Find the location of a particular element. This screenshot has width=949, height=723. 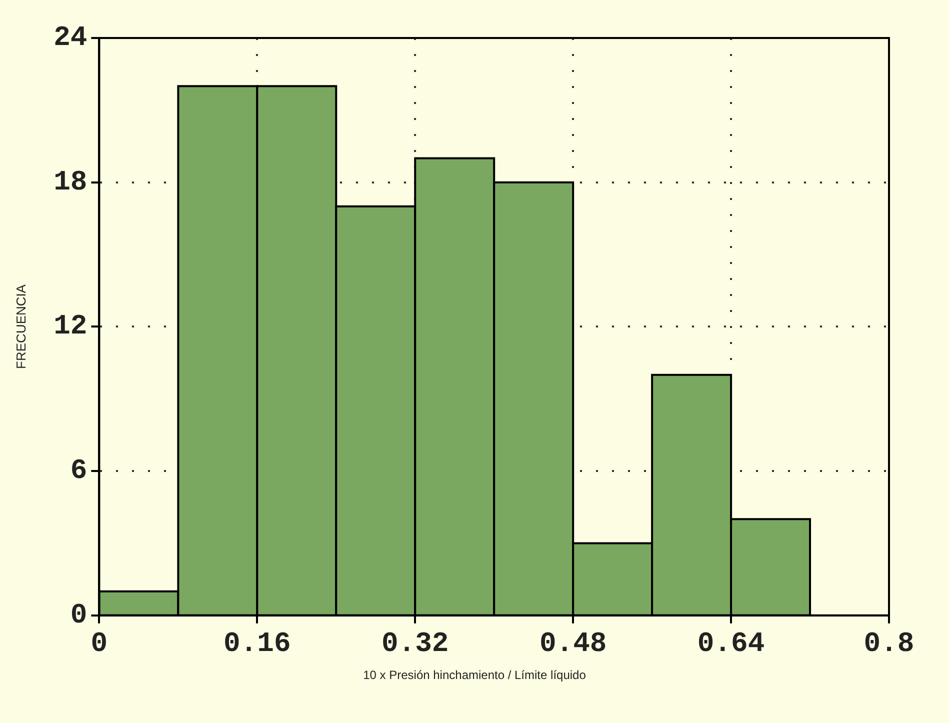

x-axis-title: 10 x Presión hinchamiento / Límite líquido is located at coordinates (474, 675).